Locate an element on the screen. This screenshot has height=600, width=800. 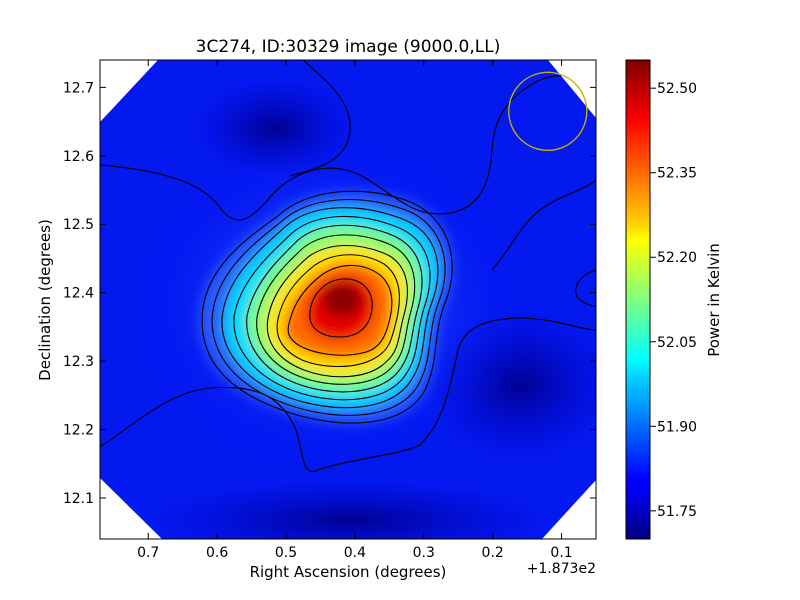
y-tick-label: 12.6 is located at coordinates (78, 157).